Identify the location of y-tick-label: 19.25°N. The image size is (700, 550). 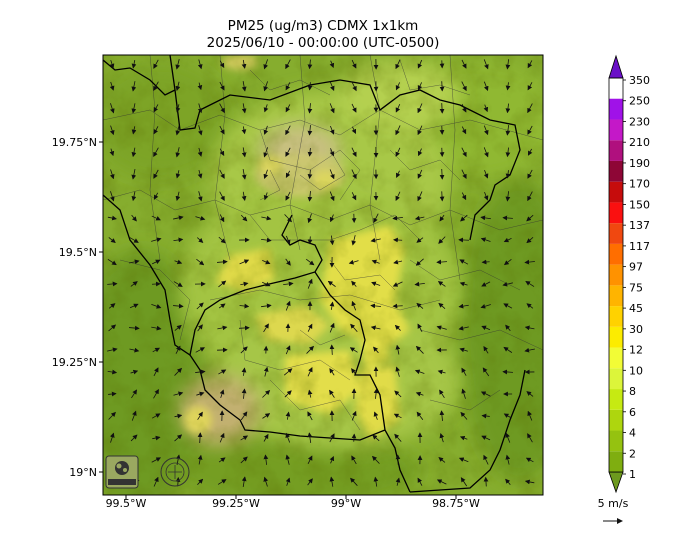
(74, 362).